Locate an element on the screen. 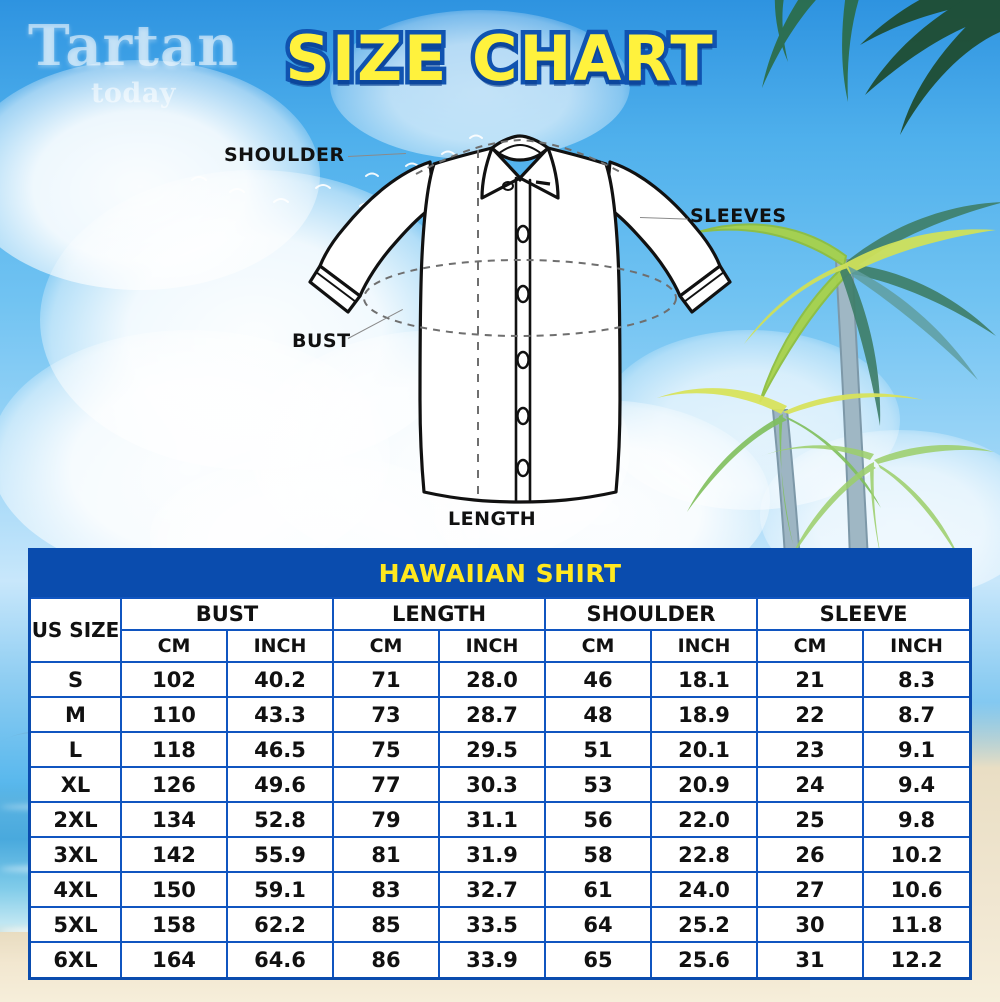 This screenshot has width=1000, height=1002. cell-length-cm: 83 is located at coordinates (386, 889).